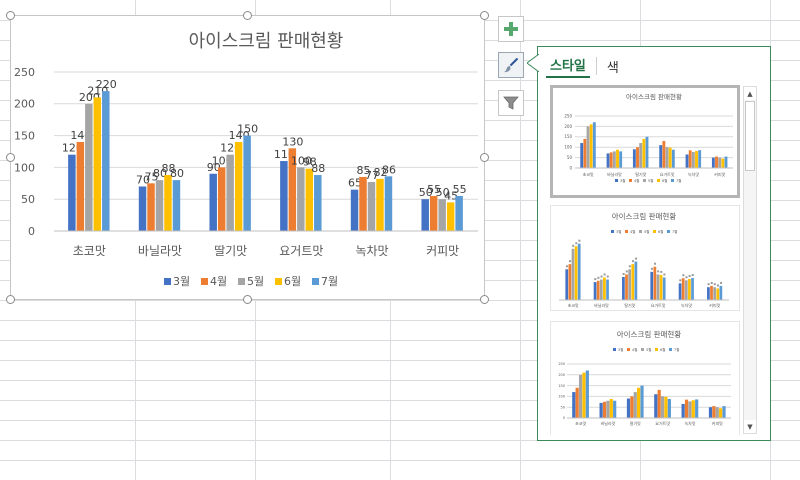 The height and width of the screenshot is (480, 800). I want to click on resize-handle-bottom-left, so click(10, 299).